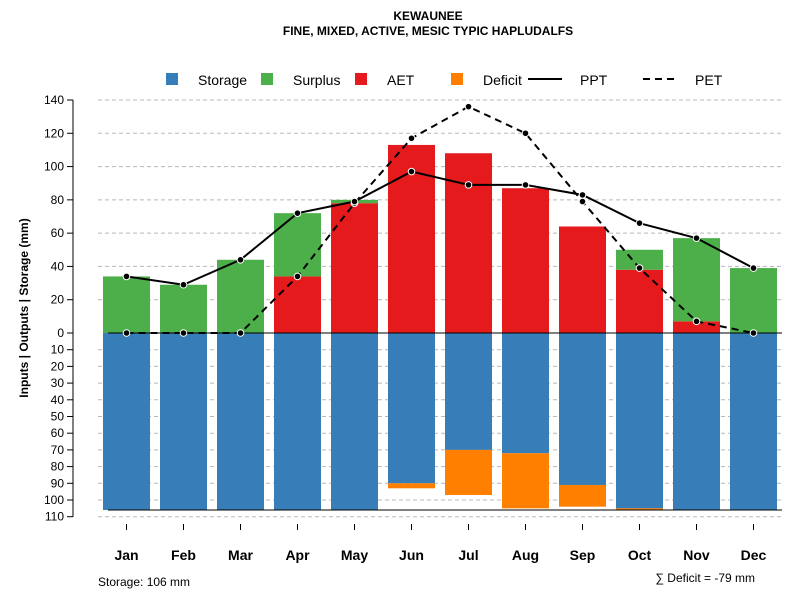 The width and height of the screenshot is (800, 600). I want to click on legend-label: PET, so click(709, 80).